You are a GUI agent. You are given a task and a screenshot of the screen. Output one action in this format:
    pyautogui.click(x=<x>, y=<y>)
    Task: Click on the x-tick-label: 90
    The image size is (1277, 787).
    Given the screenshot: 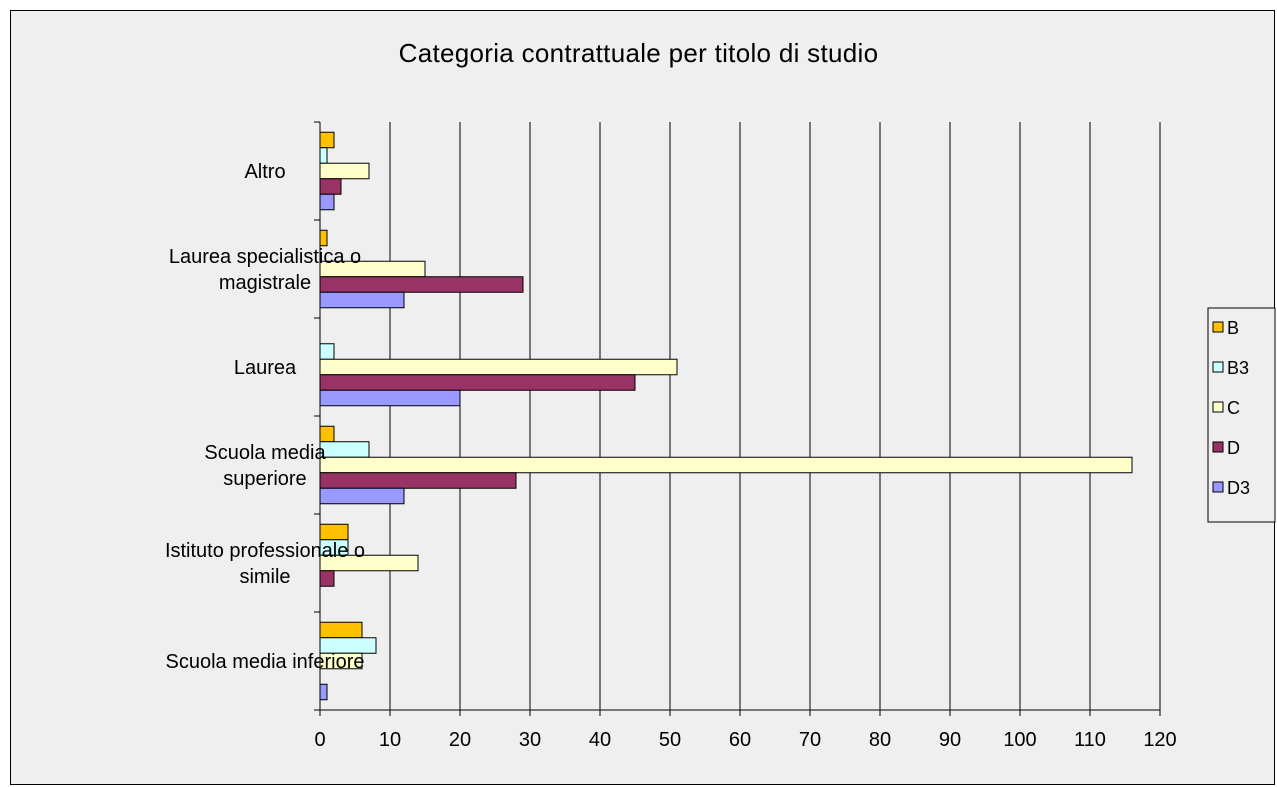 What is the action you would take?
    pyautogui.click(x=950, y=740)
    